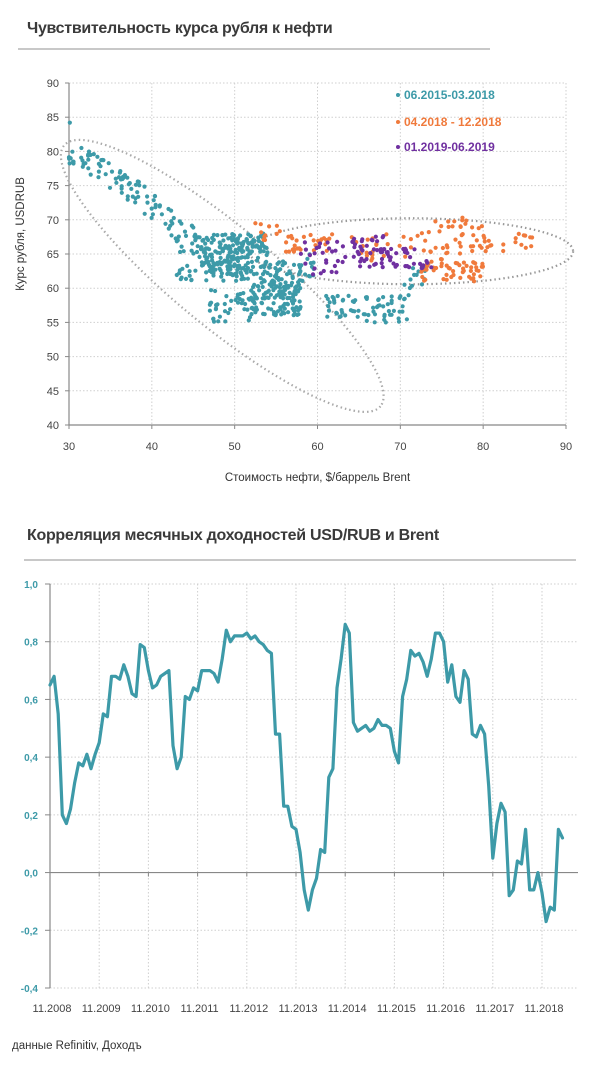 The width and height of the screenshot is (613, 1066). I want to click on y-tick-label: 60, so click(53, 289).